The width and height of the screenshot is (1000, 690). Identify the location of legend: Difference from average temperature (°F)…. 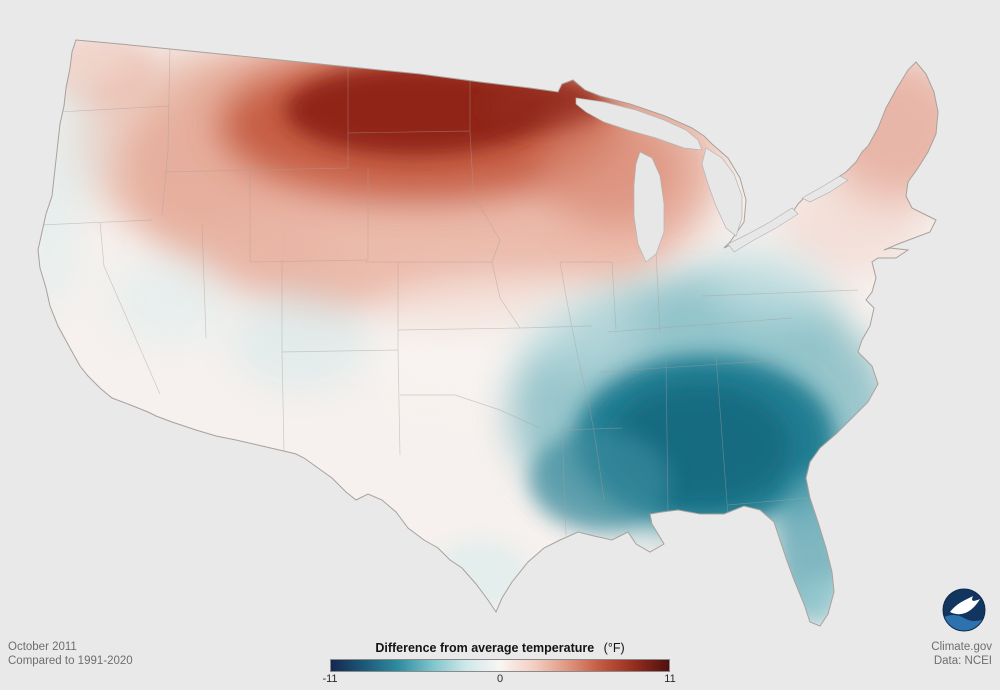
(500, 664).